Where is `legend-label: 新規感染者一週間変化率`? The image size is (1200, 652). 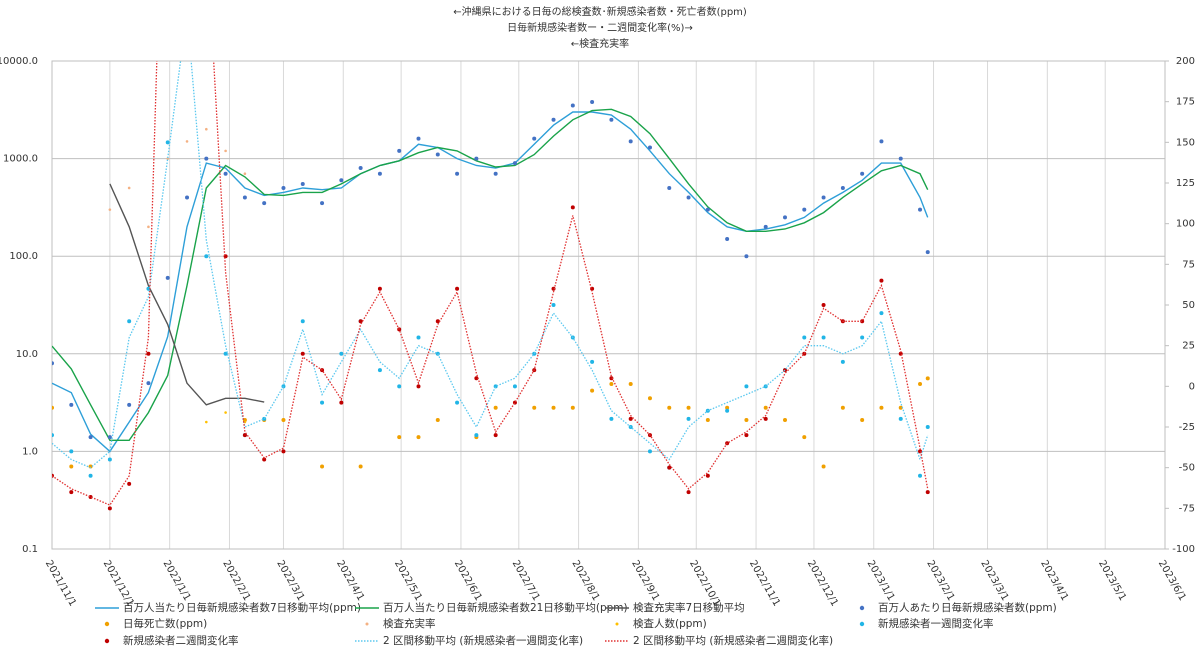 legend-label: 新規感染者一週間変化率 is located at coordinates (936, 623).